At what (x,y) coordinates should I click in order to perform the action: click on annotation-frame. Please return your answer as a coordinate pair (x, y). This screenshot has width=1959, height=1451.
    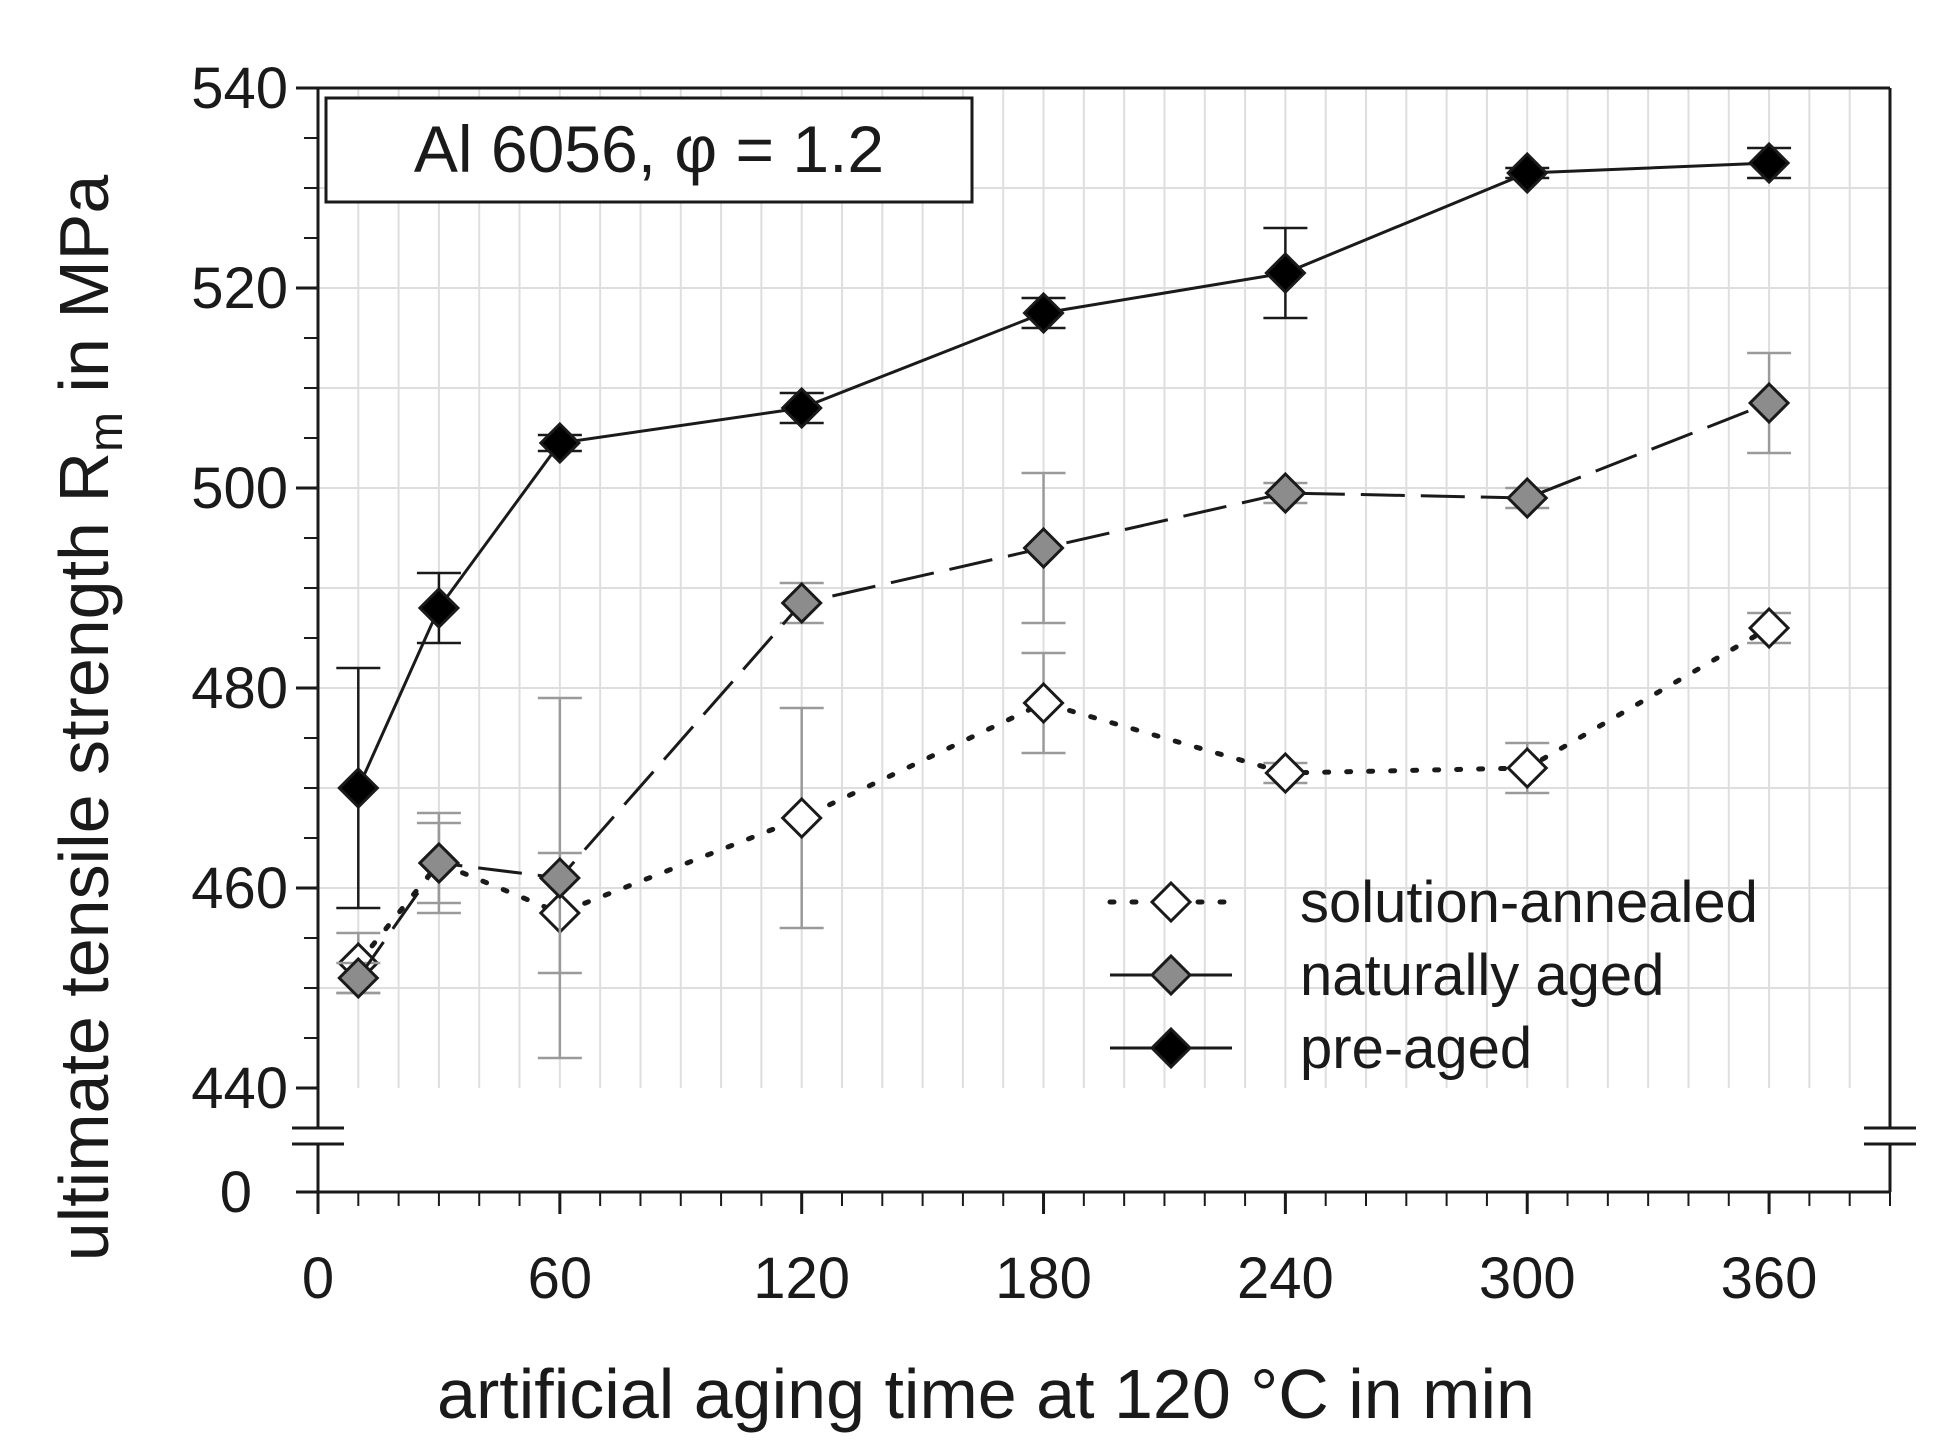
    Looking at the image, I should click on (649, 150).